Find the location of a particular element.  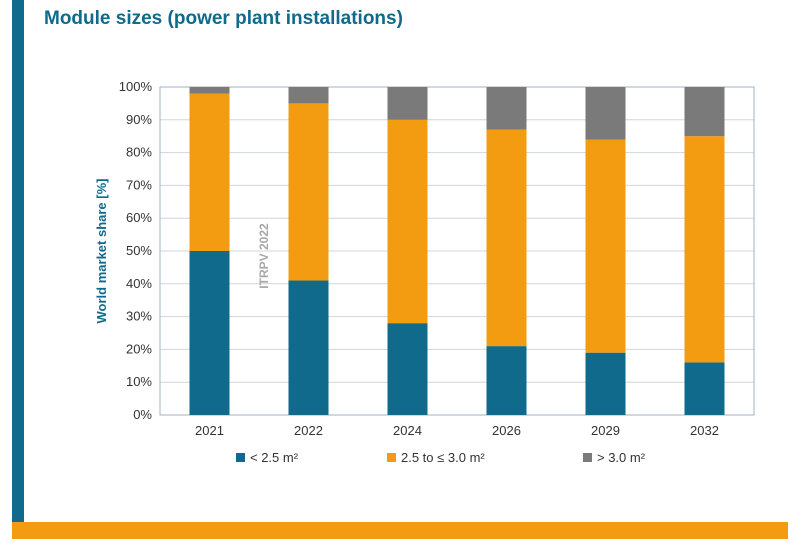

y-tick-label: 20% is located at coordinates (139, 348).